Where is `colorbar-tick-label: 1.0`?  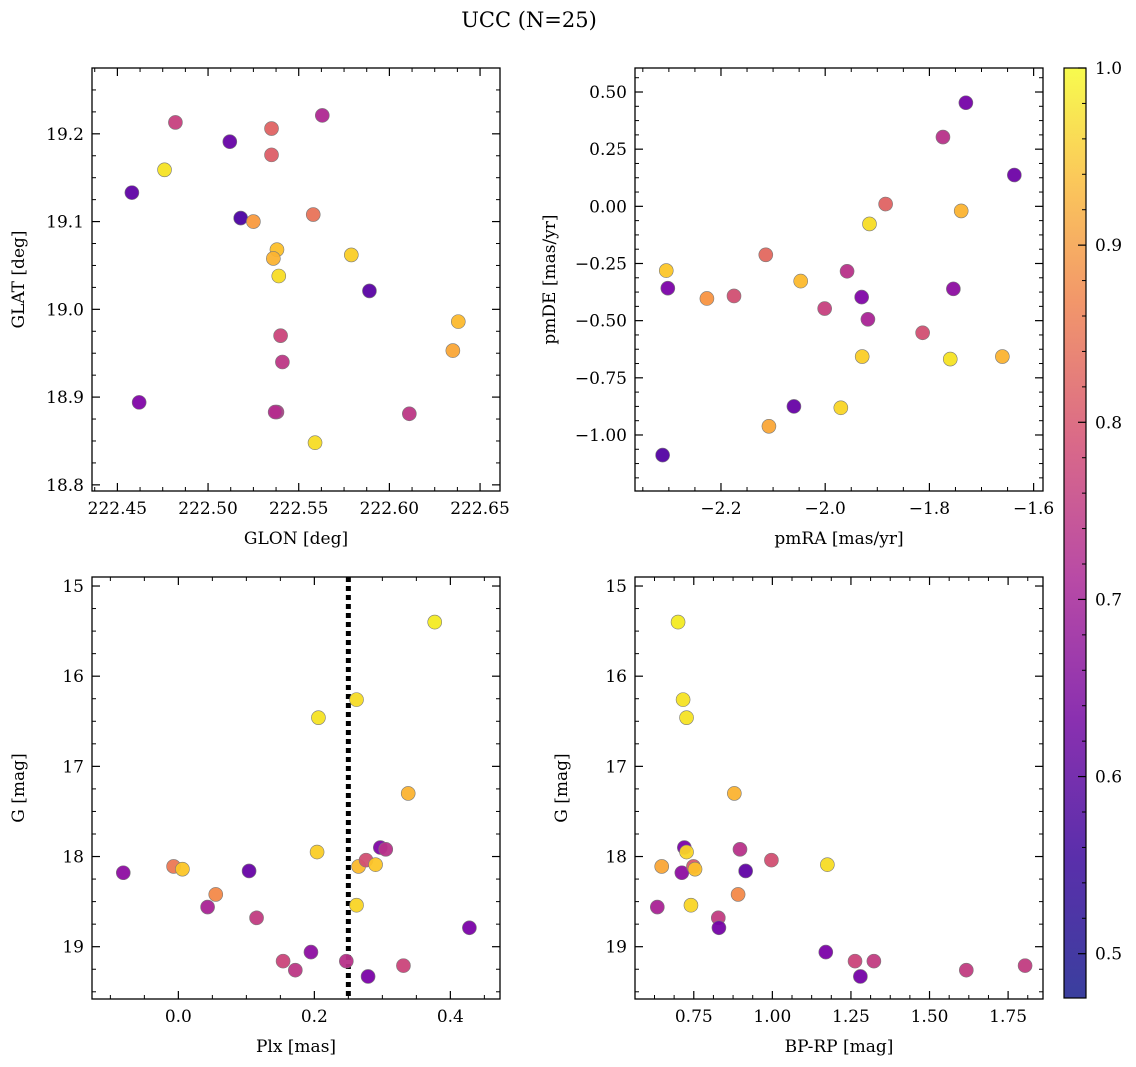 colorbar-tick-label: 1.0 is located at coordinates (1108, 69).